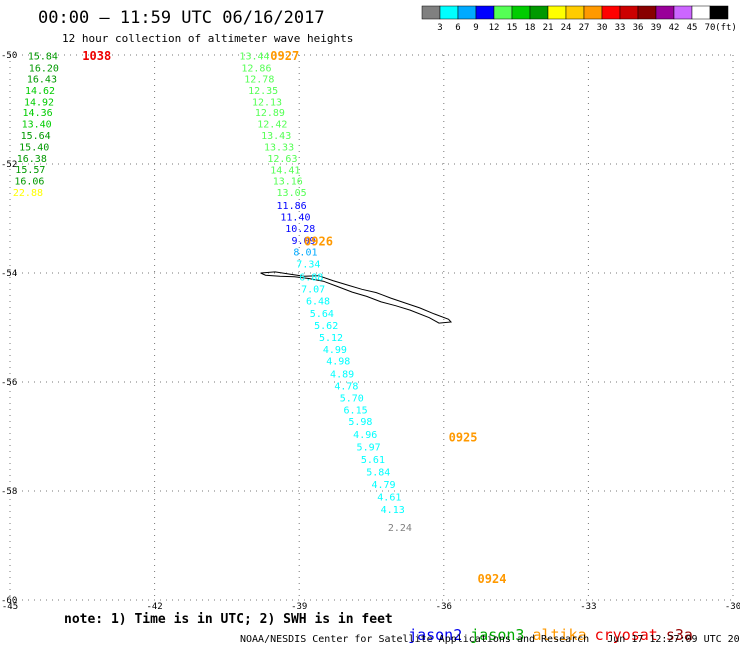  I want to click on wave-height-value: 5.64, so click(322, 314).